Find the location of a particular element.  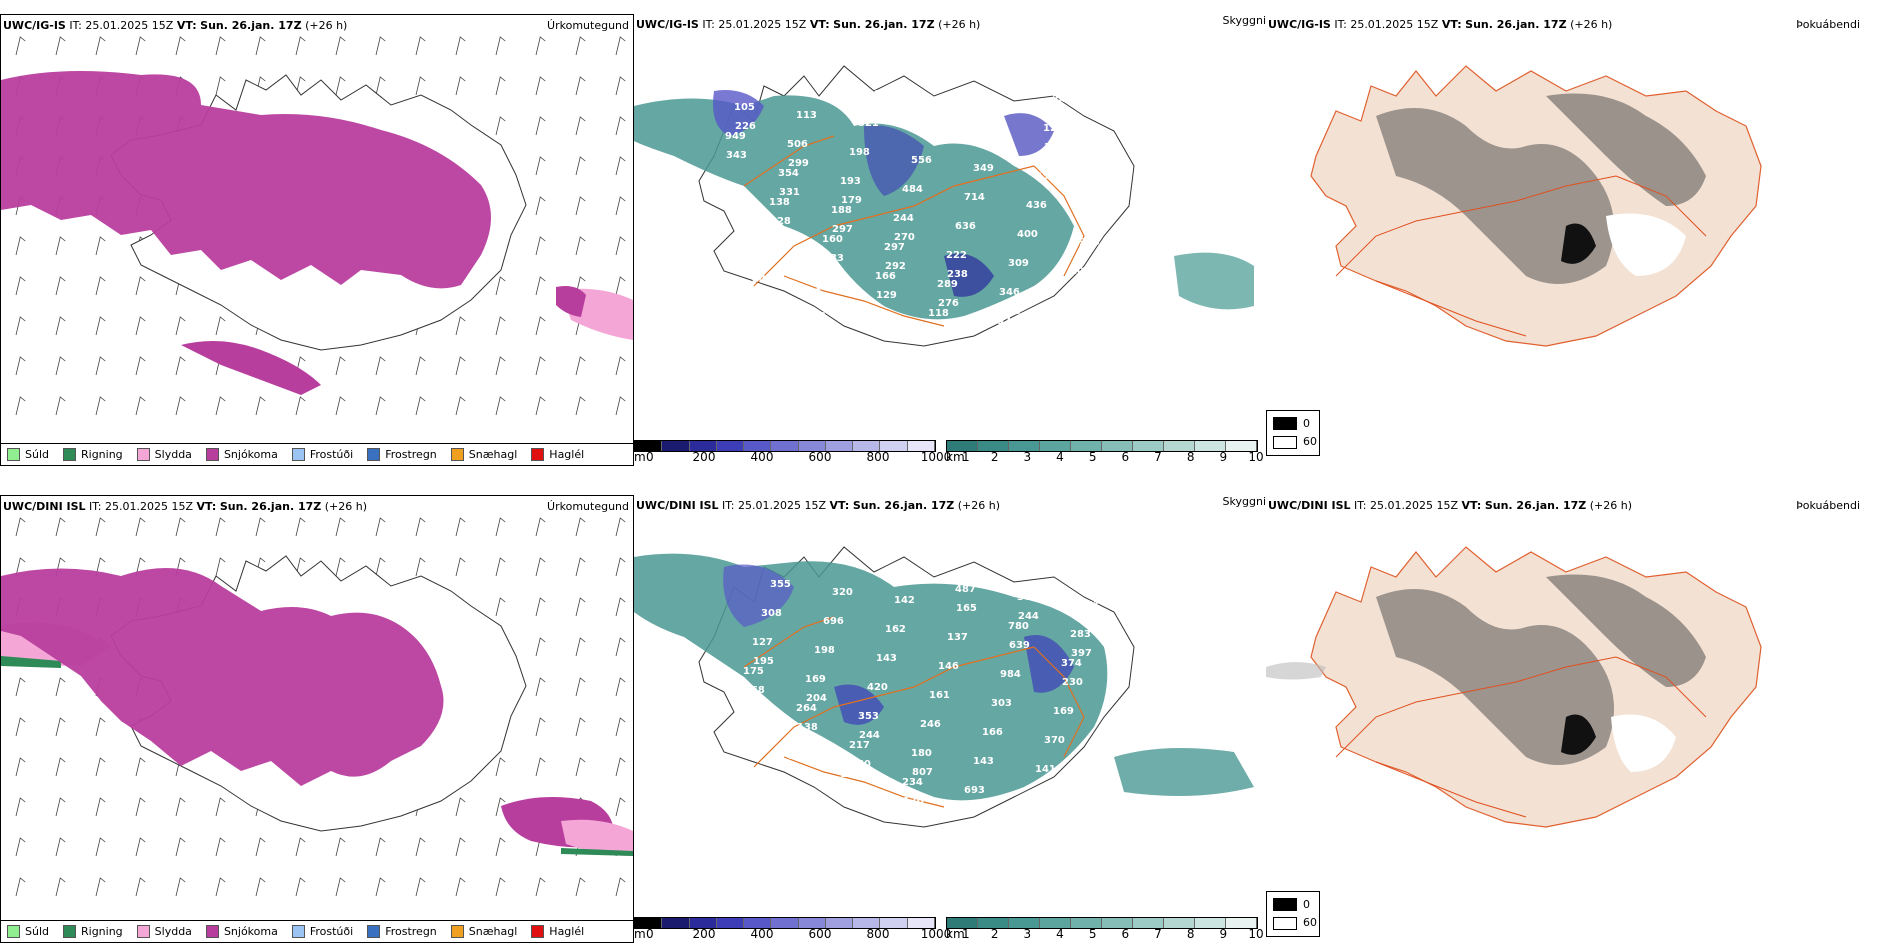

sleet-area is located at coordinates (597, 837).